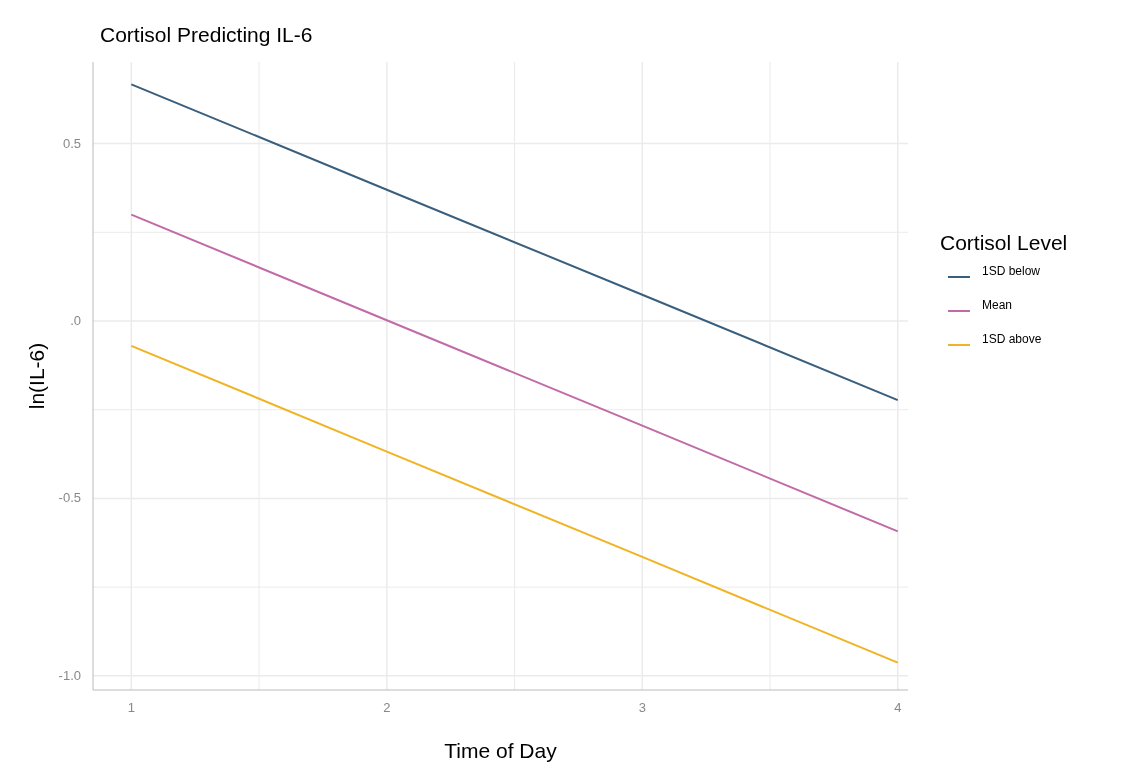 Image resolution: width=1148 pixels, height=772 pixels. Describe the element at coordinates (1012, 339) in the screenshot. I see `legend-label: 1SD above` at that location.